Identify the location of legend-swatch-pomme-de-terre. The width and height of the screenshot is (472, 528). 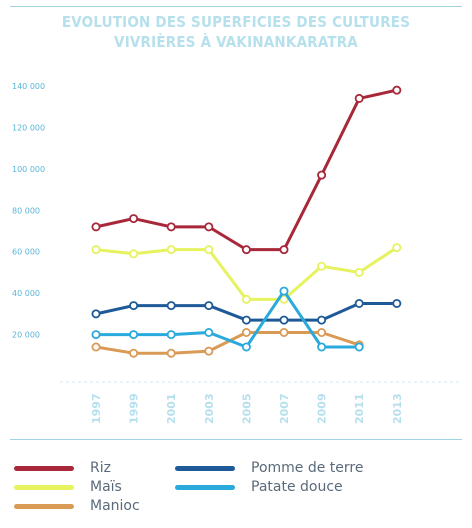
(205, 468).